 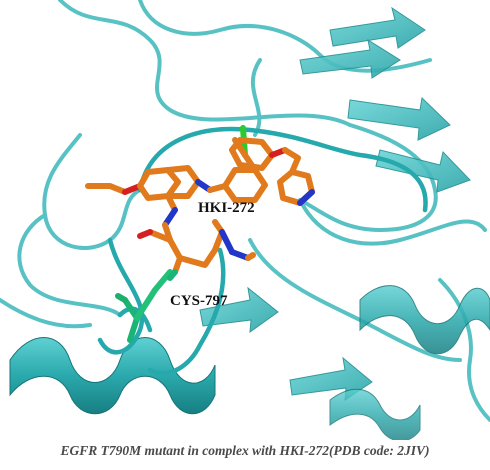 What do you see at coordinates (199, 301) in the screenshot?
I see `residue-label: CYS-797` at bounding box center [199, 301].